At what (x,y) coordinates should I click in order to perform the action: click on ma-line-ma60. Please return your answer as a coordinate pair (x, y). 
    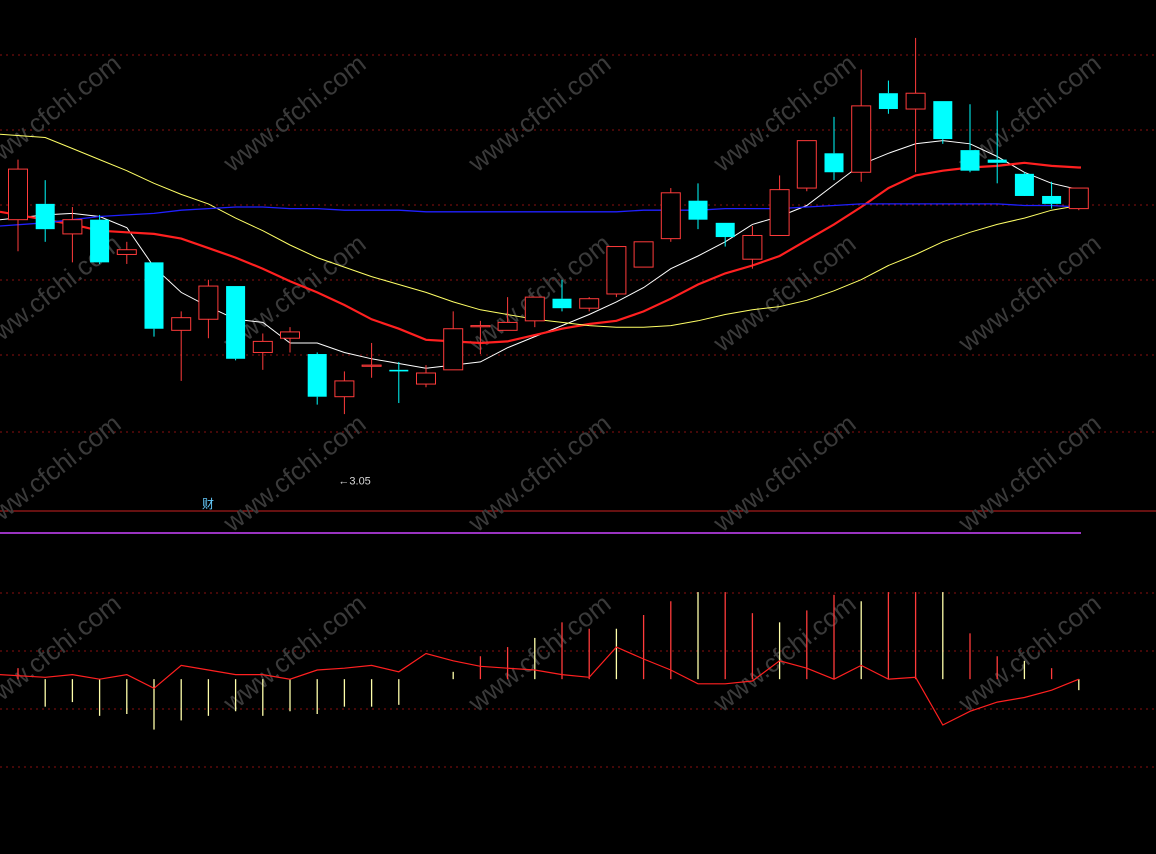
    Looking at the image, I should click on (540, 215).